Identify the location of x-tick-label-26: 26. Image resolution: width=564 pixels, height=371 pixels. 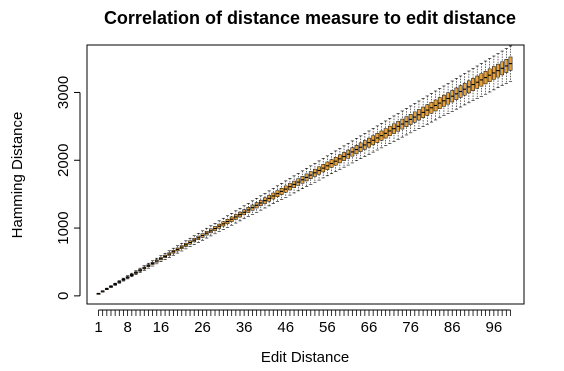
(202, 327).